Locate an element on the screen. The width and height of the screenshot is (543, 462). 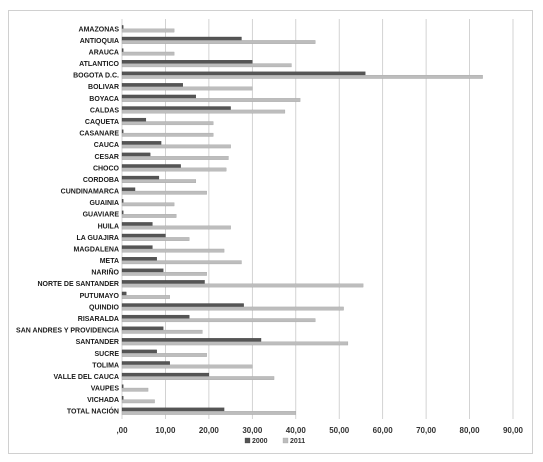
category-label: CASANARE is located at coordinates (99, 134).